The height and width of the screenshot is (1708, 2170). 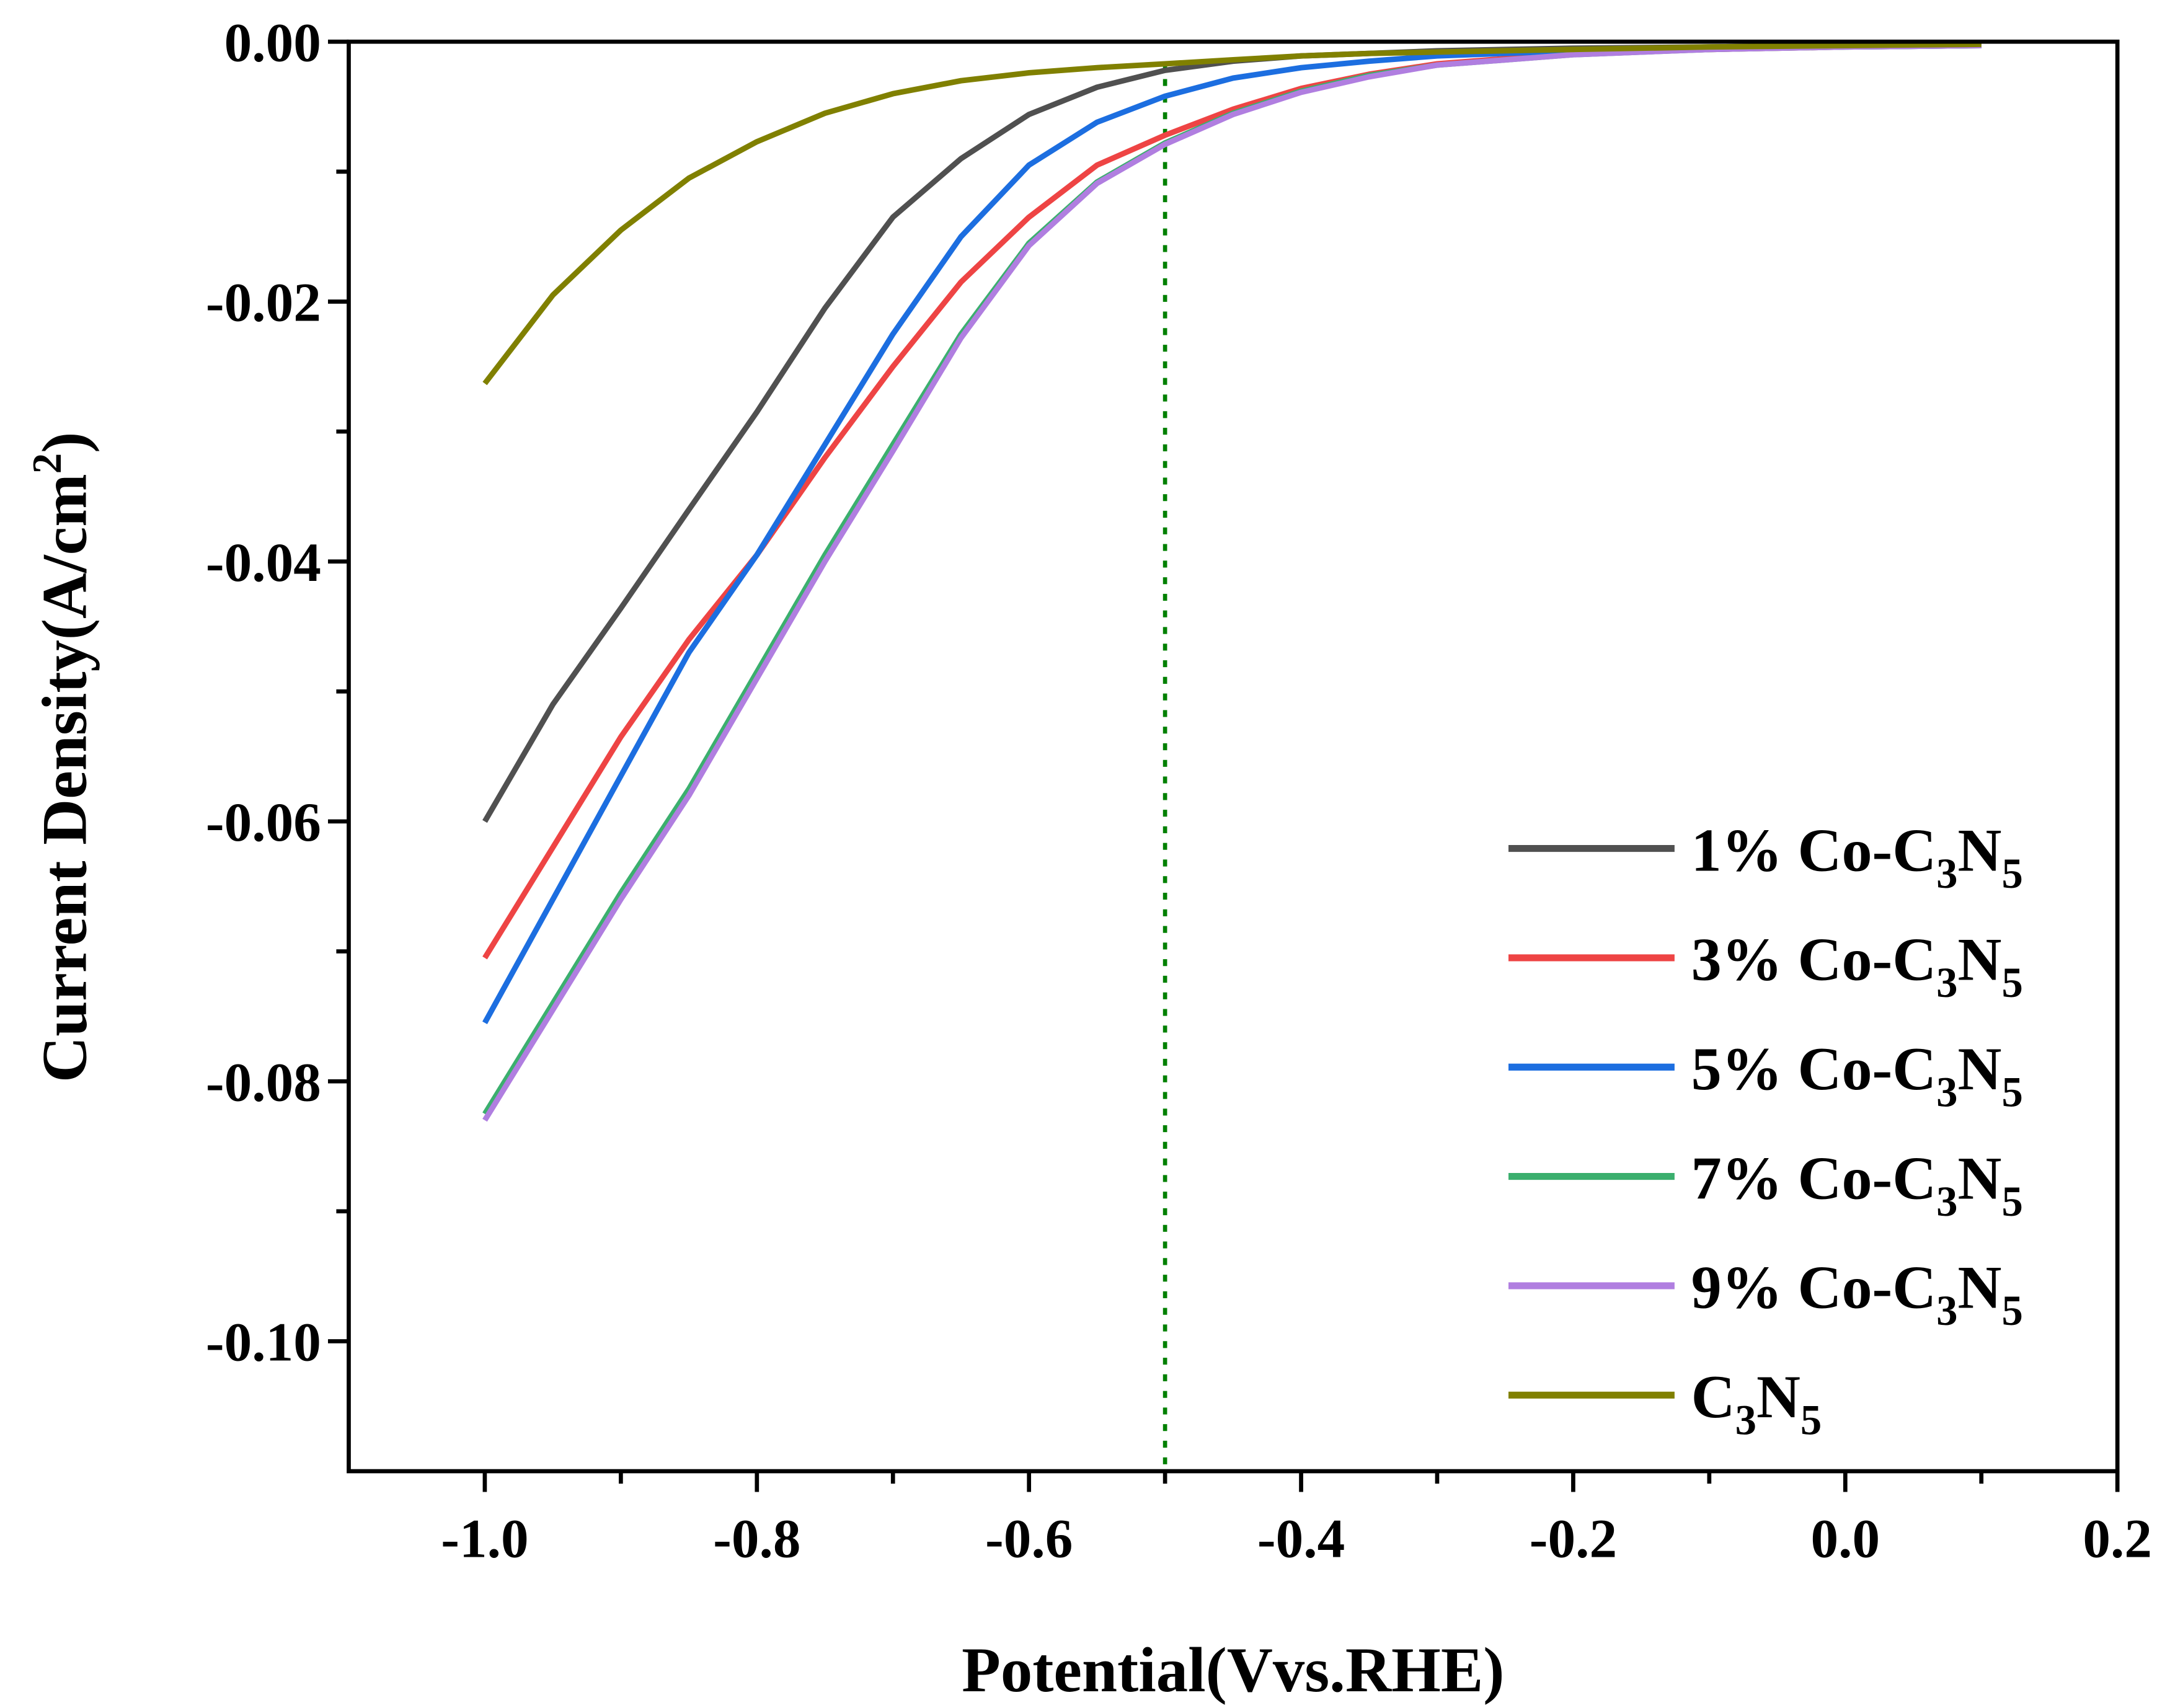 What do you see at coordinates (1857, 856) in the screenshot?
I see `legend-label: 1% Co-C3N5` at bounding box center [1857, 856].